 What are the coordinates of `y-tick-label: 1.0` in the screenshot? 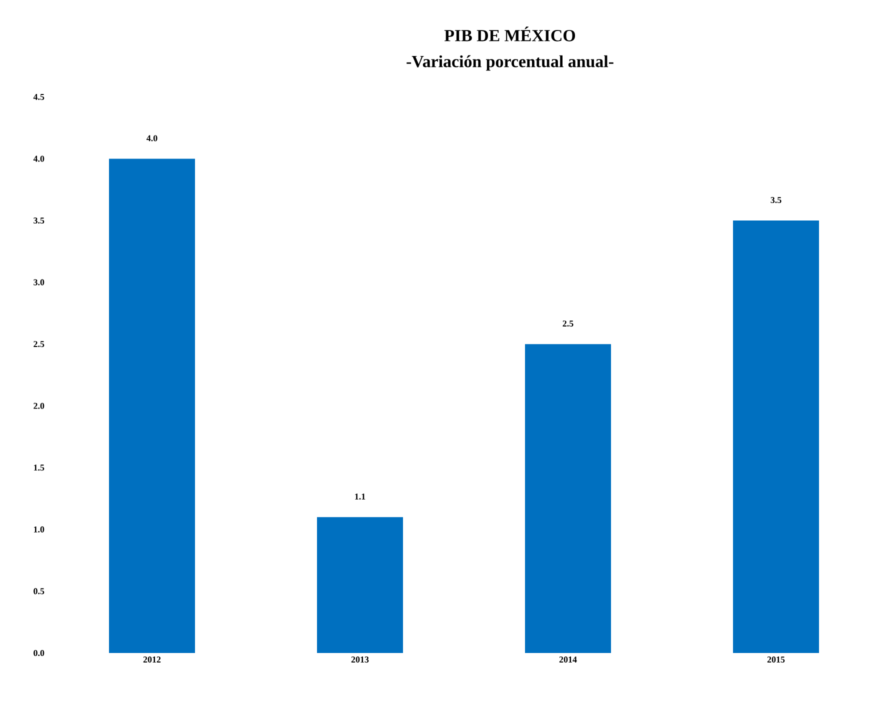 It's located at (39, 529).